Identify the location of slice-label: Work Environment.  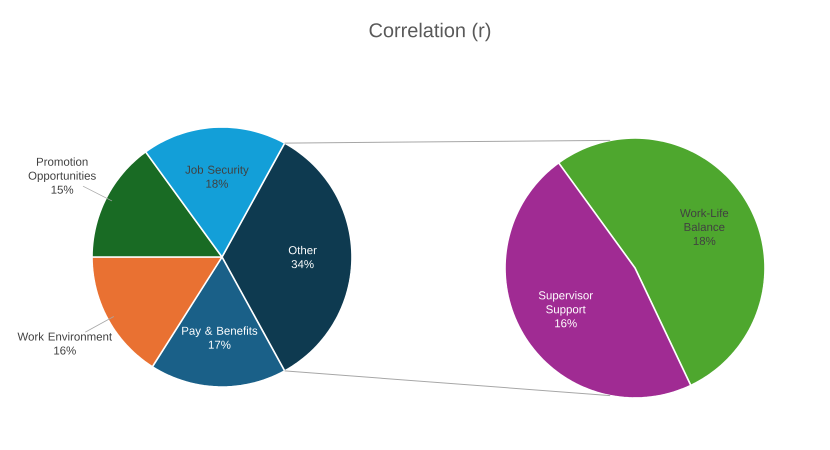
(65, 336).